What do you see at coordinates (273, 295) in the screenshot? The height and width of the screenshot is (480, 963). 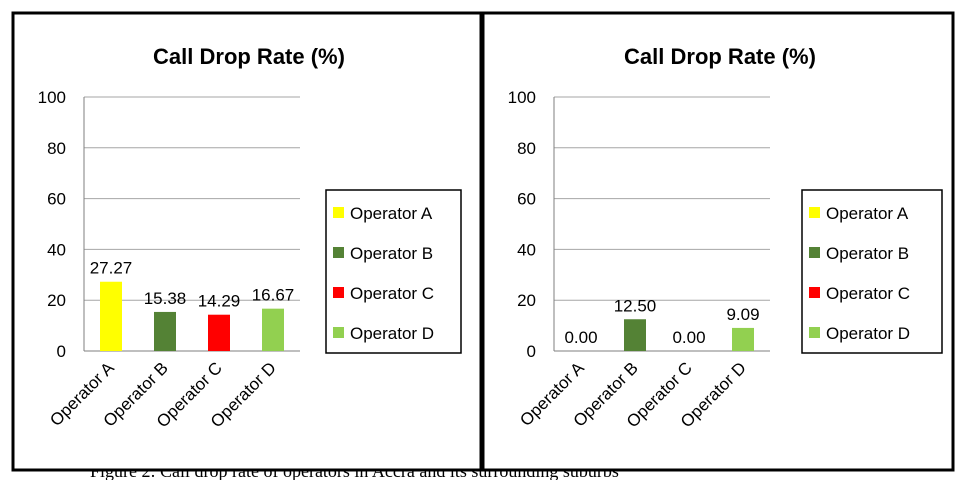 I see `data-label: 16.67` at bounding box center [273, 295].